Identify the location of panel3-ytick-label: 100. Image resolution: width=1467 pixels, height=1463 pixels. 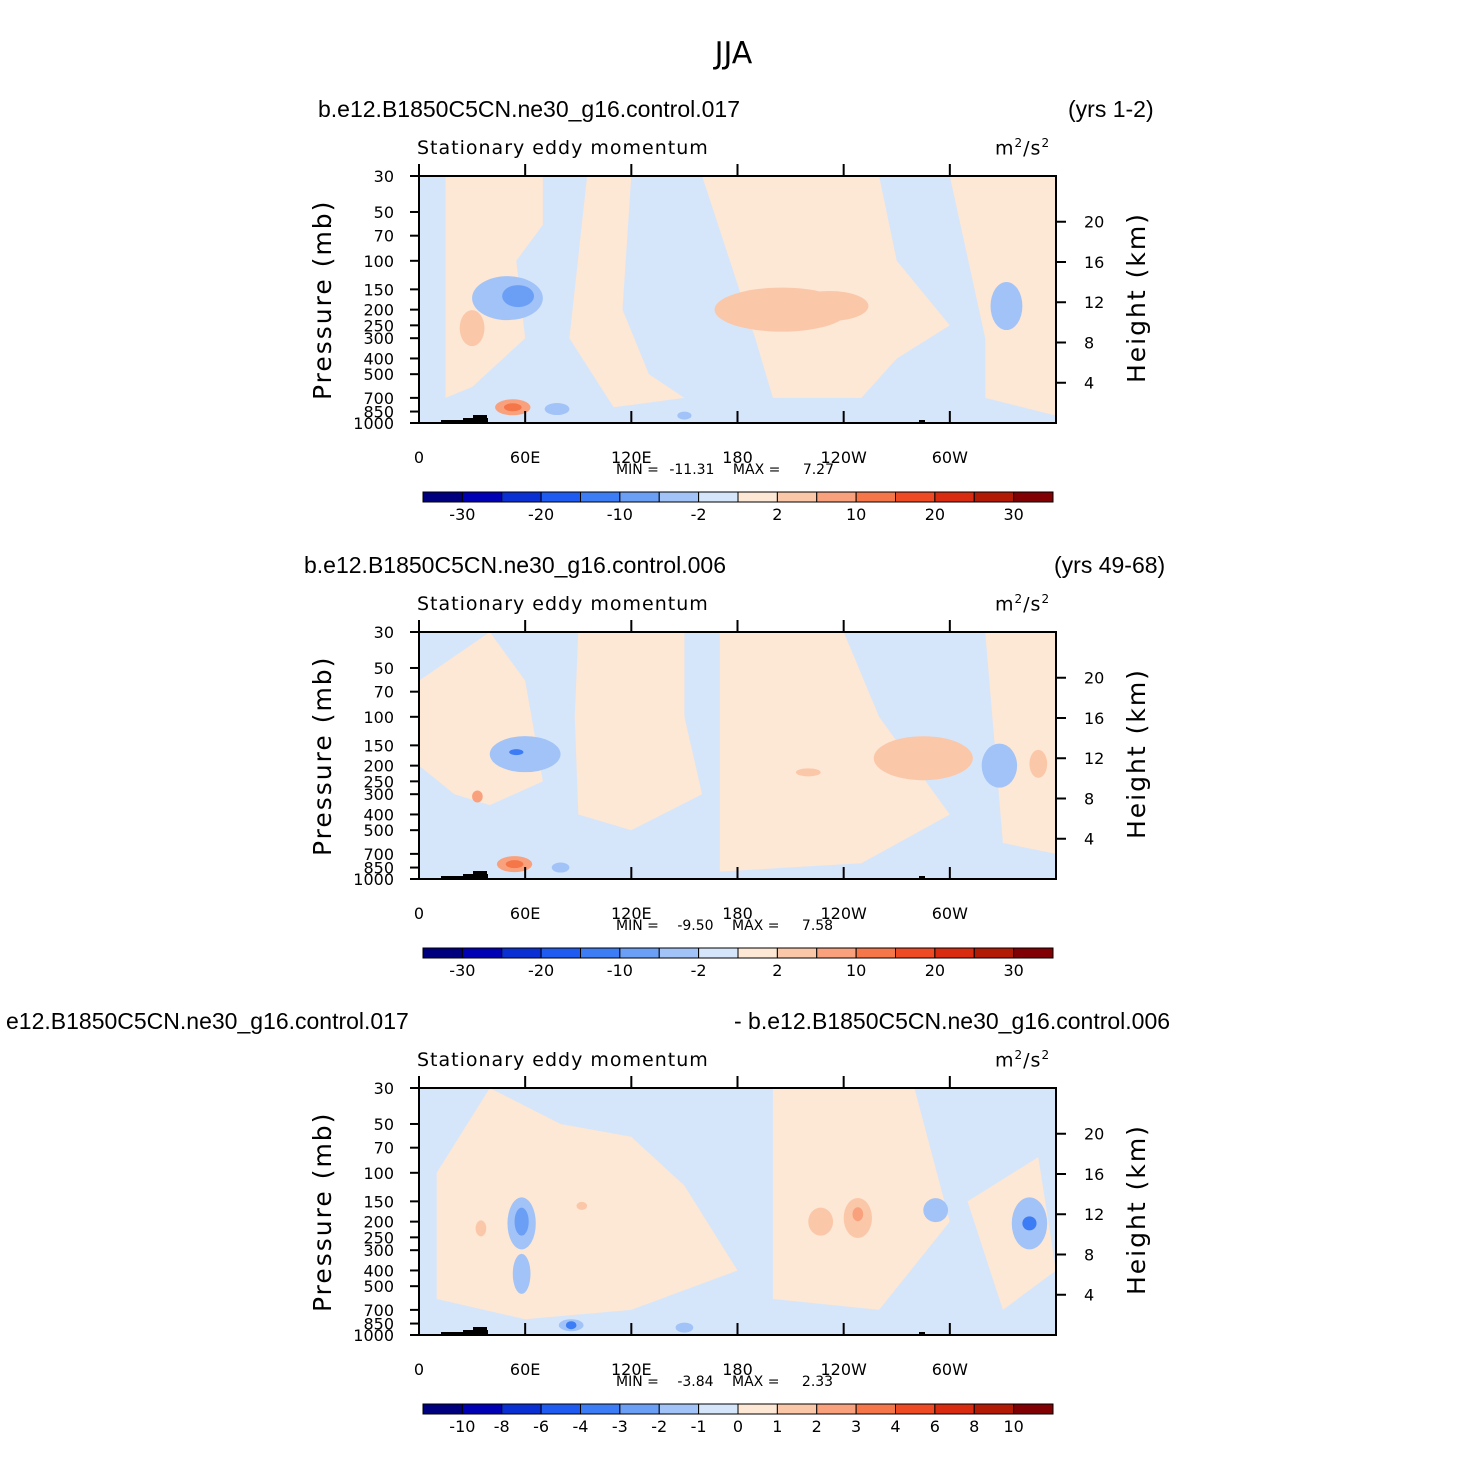
(378, 1173).